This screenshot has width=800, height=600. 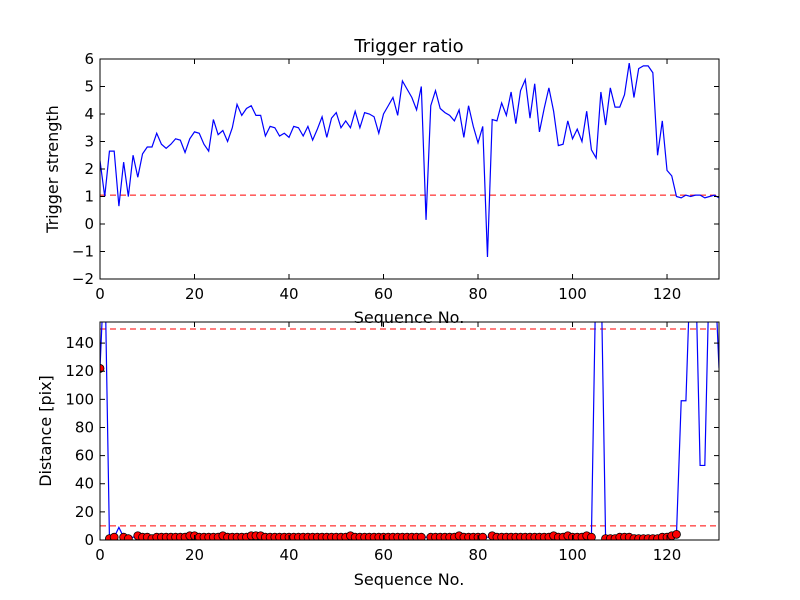 What do you see at coordinates (84, 427) in the screenshot?
I see `y-tick-label: 80` at bounding box center [84, 427].